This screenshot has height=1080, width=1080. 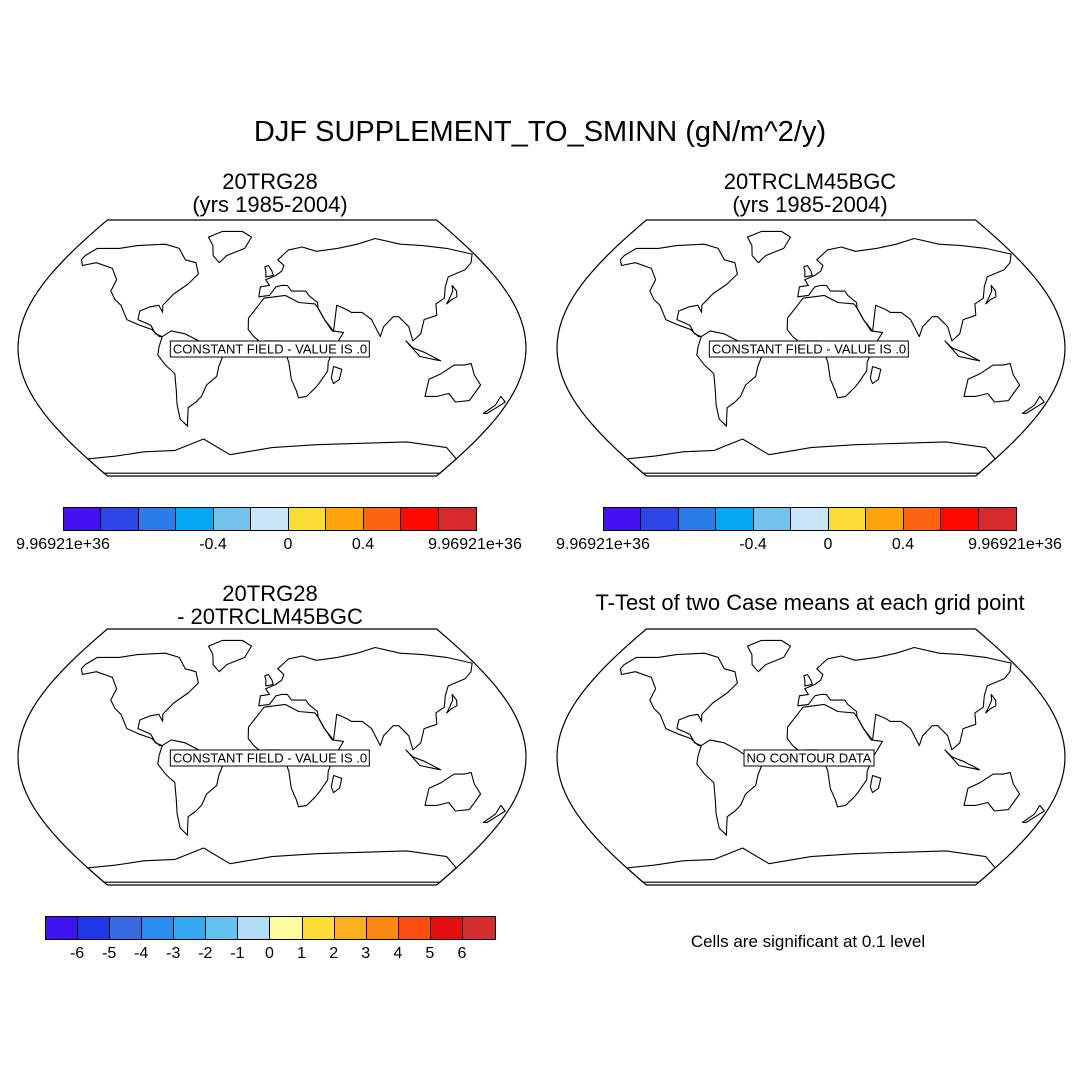 What do you see at coordinates (270, 593) in the screenshot?
I see `panel-3-title-line1: 20TRG28` at bounding box center [270, 593].